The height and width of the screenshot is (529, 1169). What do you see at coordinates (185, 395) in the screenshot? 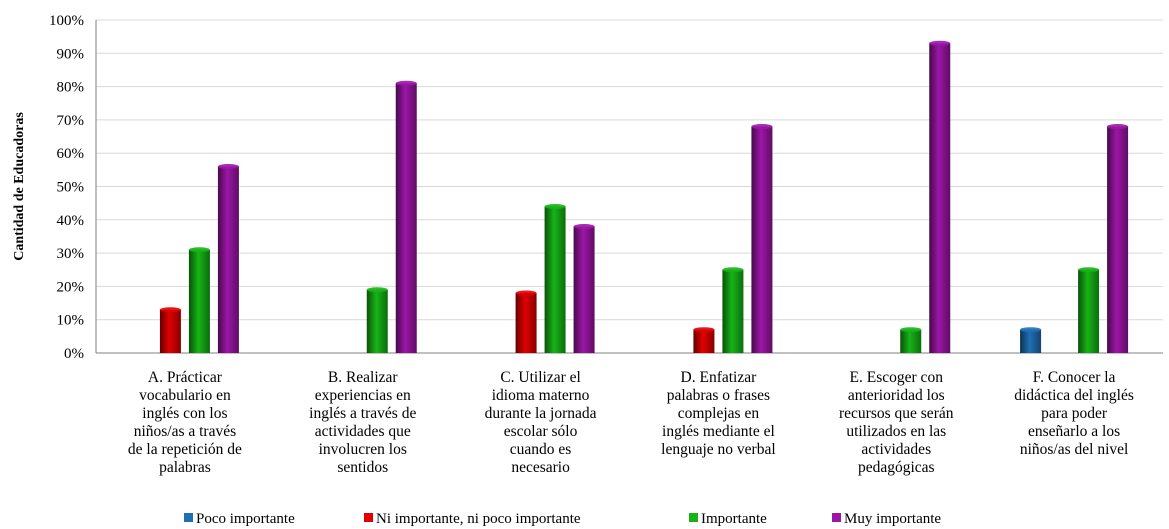
I see `x-tick-label: vocabulario en` at bounding box center [185, 395].